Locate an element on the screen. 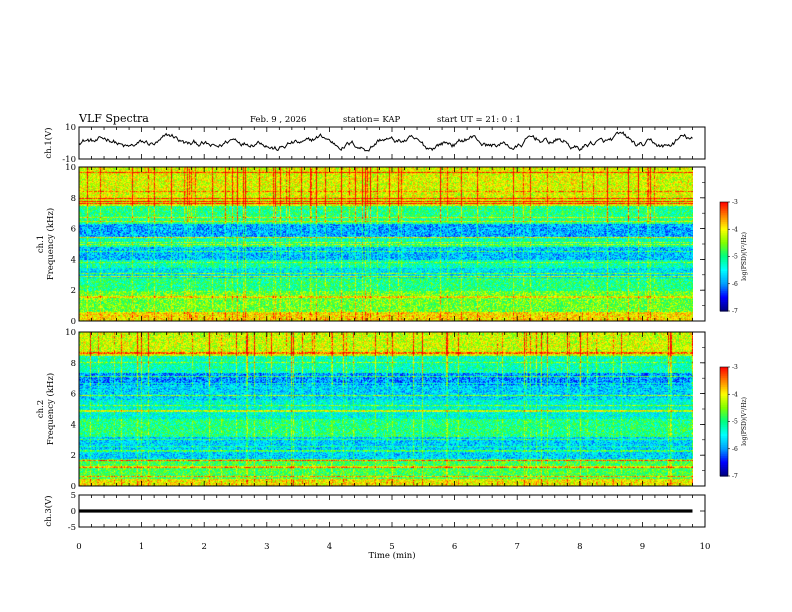 The height and width of the screenshot is (612, 792). x-tick-label: 2 is located at coordinates (203, 547).